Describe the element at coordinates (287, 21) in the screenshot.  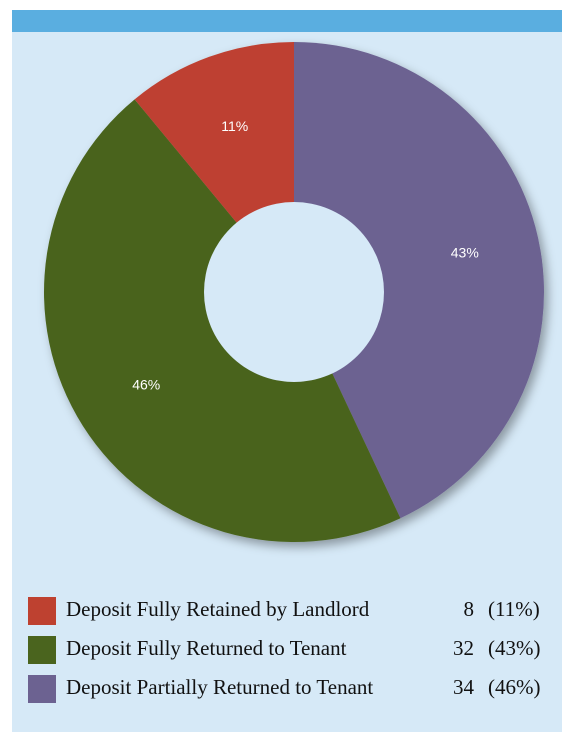
I see `header-bar` at that location.